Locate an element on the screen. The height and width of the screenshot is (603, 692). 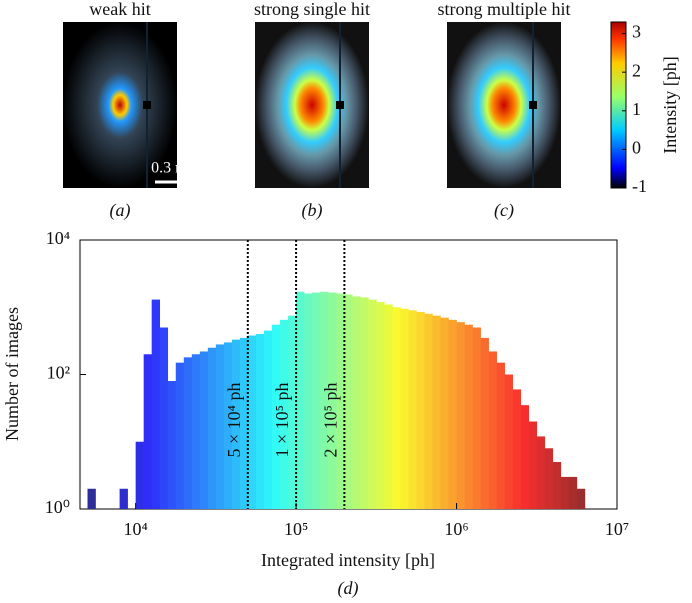
colorbar-tick-label: 3 is located at coordinates (636, 32).